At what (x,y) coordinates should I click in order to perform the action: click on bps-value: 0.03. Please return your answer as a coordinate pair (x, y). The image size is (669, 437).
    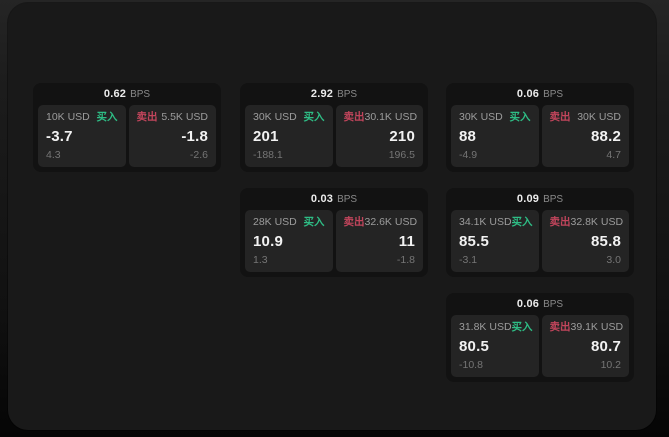
    Looking at the image, I should click on (322, 199).